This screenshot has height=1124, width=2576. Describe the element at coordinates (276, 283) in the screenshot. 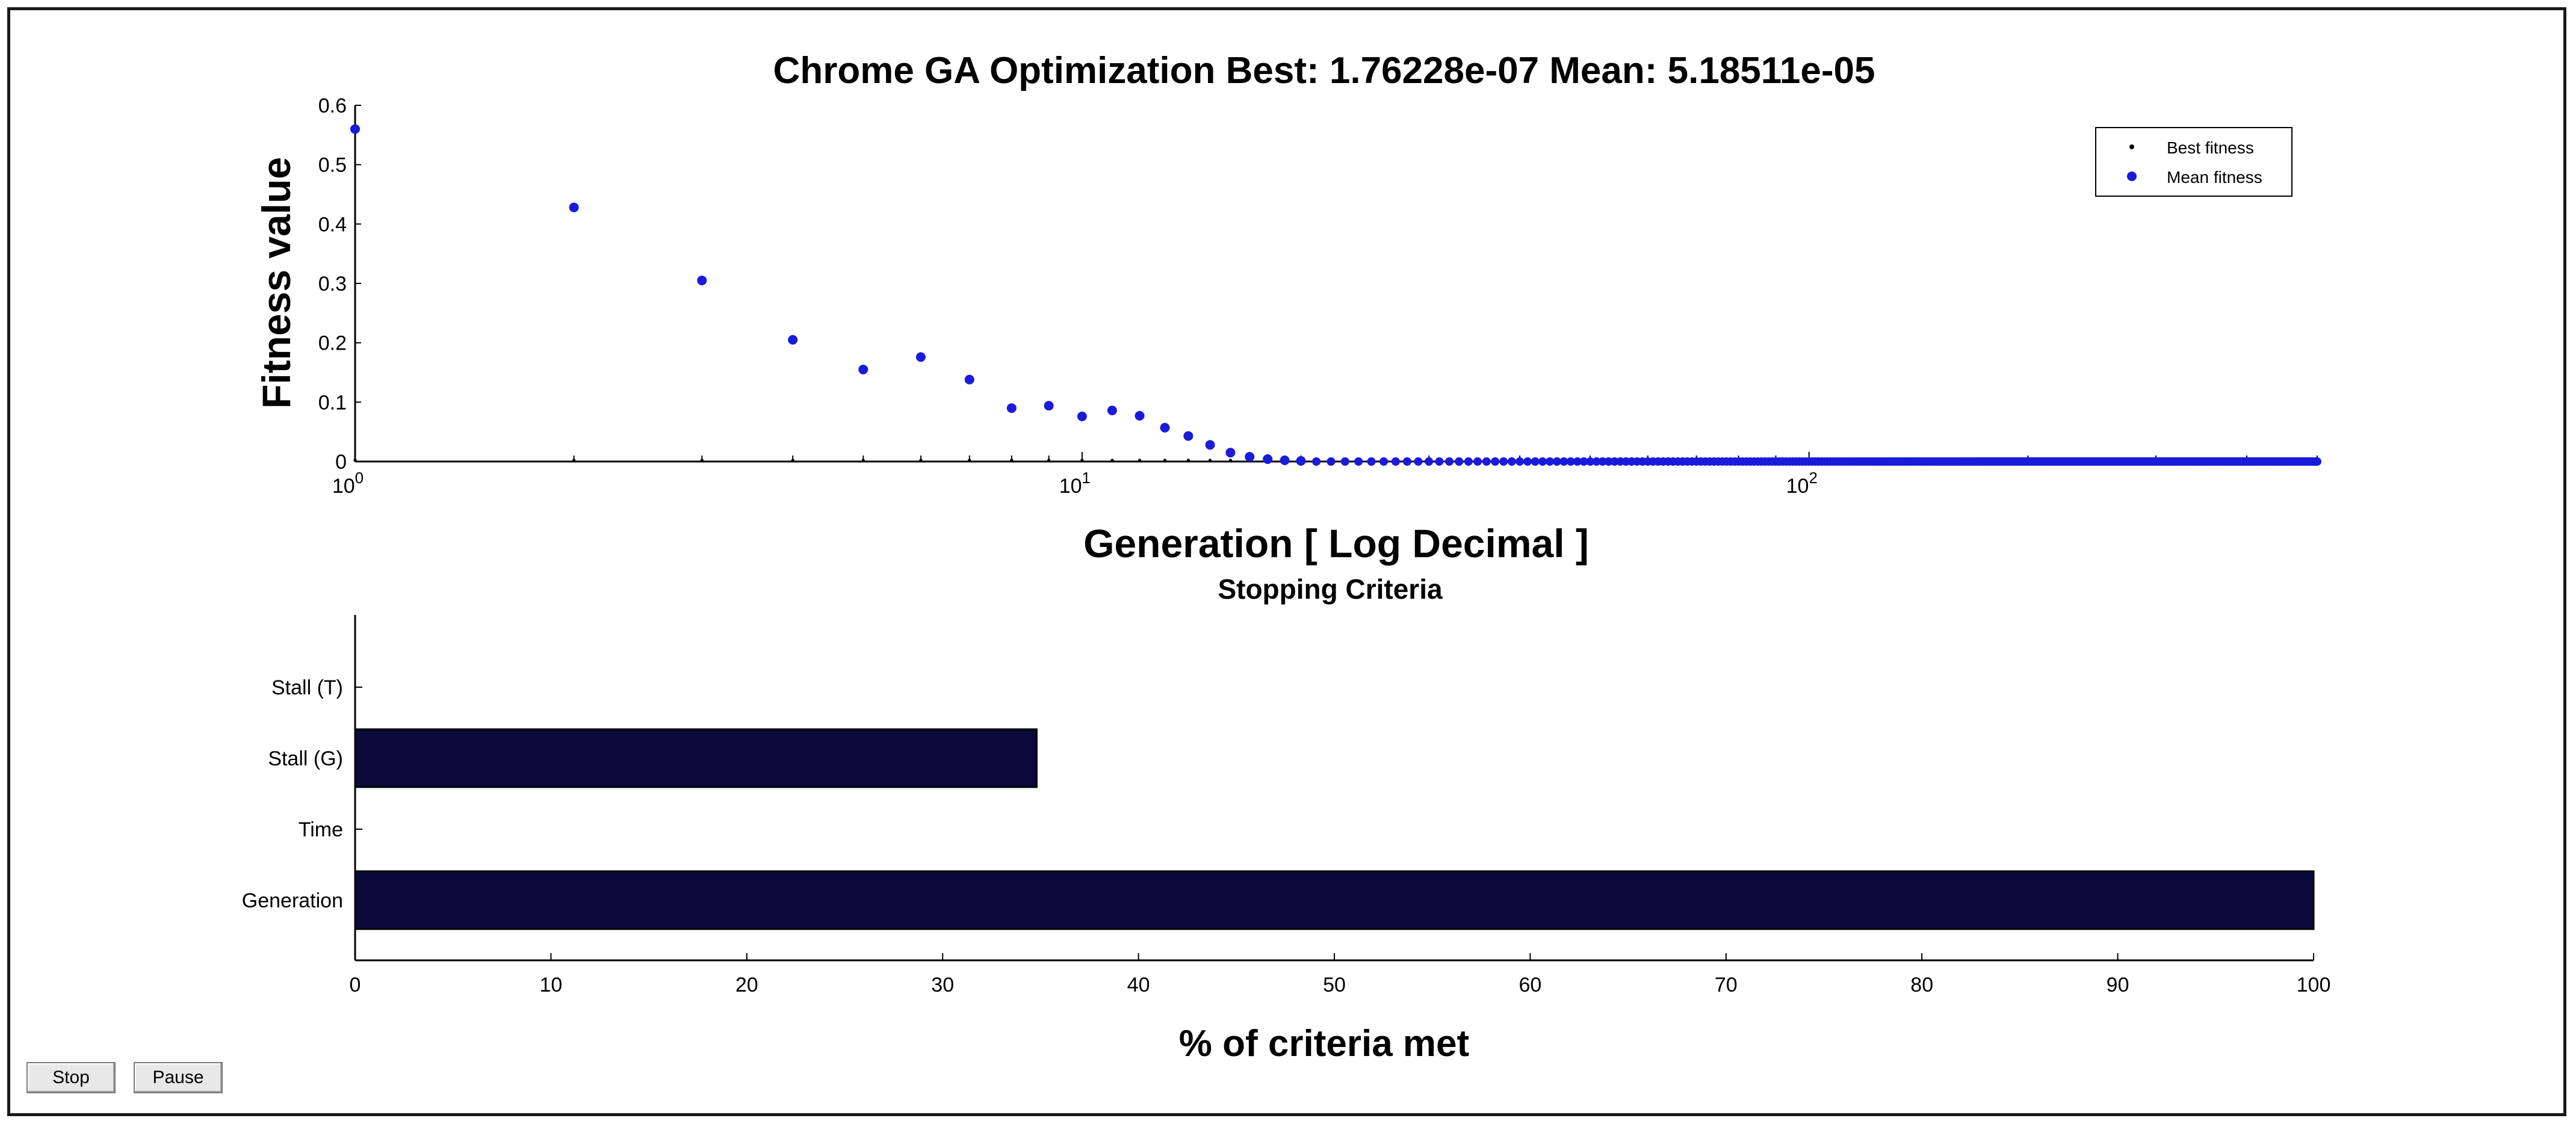

I see `fitness-y-axis-label: Fitness value` at that location.